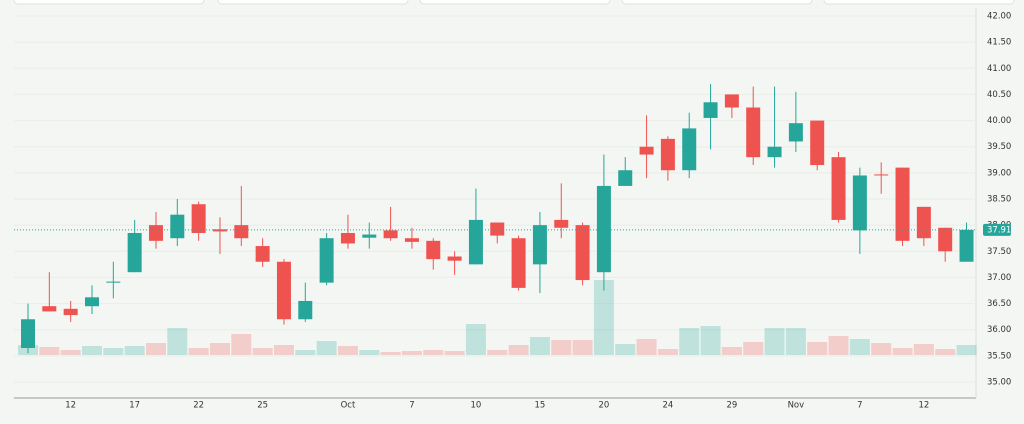 The image size is (1024, 424). I want to click on y-tick-label: 42.00, so click(999, 17).